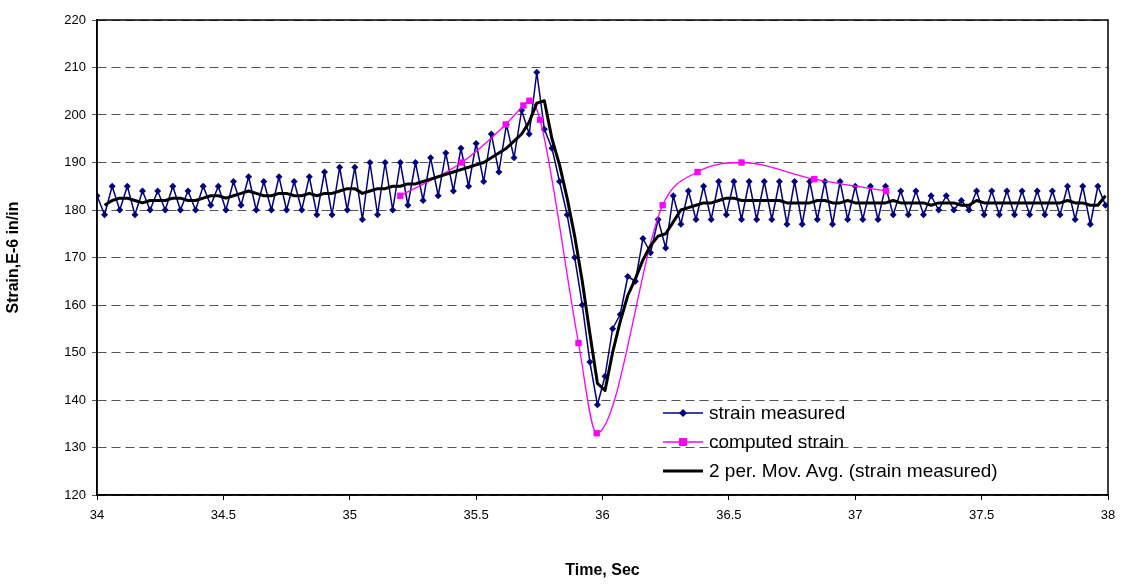  I want to click on x-tick-label: 34, so click(97, 515).